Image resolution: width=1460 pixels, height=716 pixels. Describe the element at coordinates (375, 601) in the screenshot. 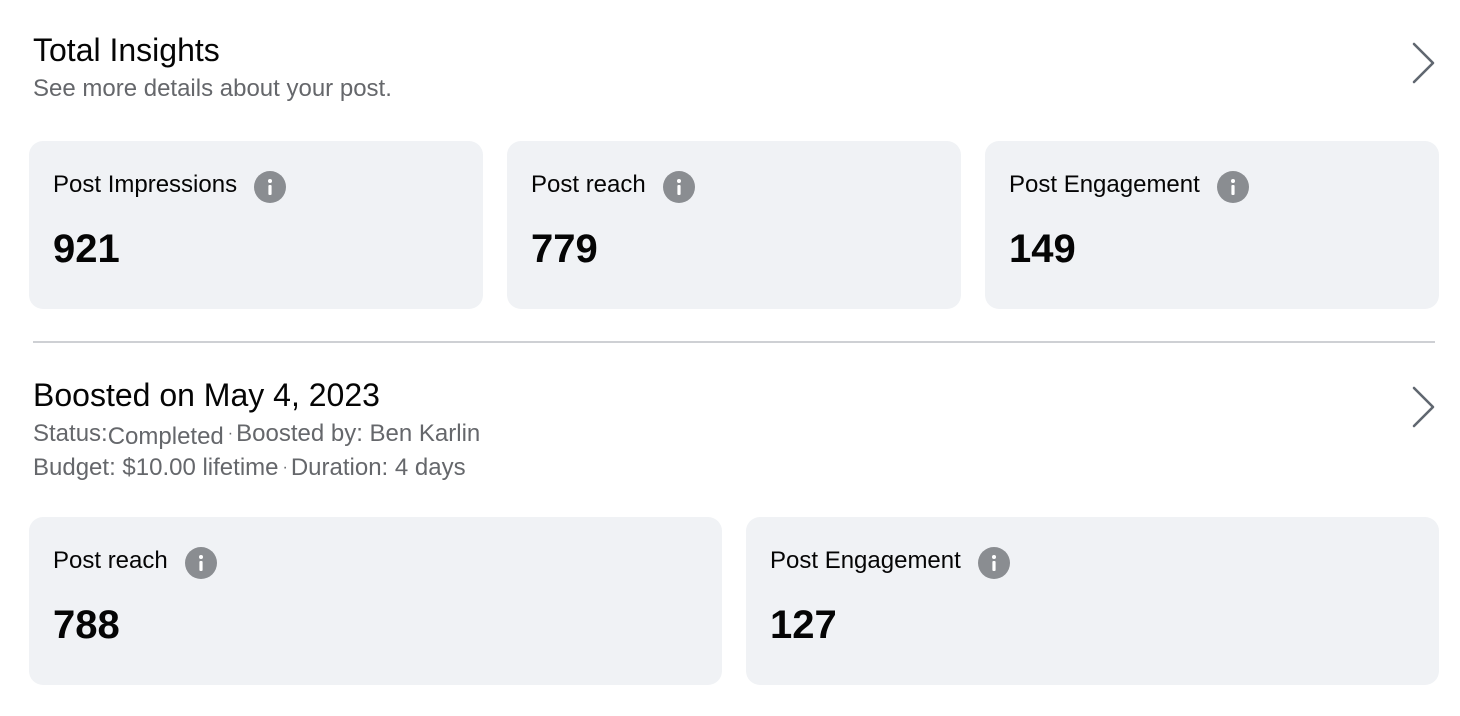

I see `boost-card-post-reach: Post reach 788` at that location.